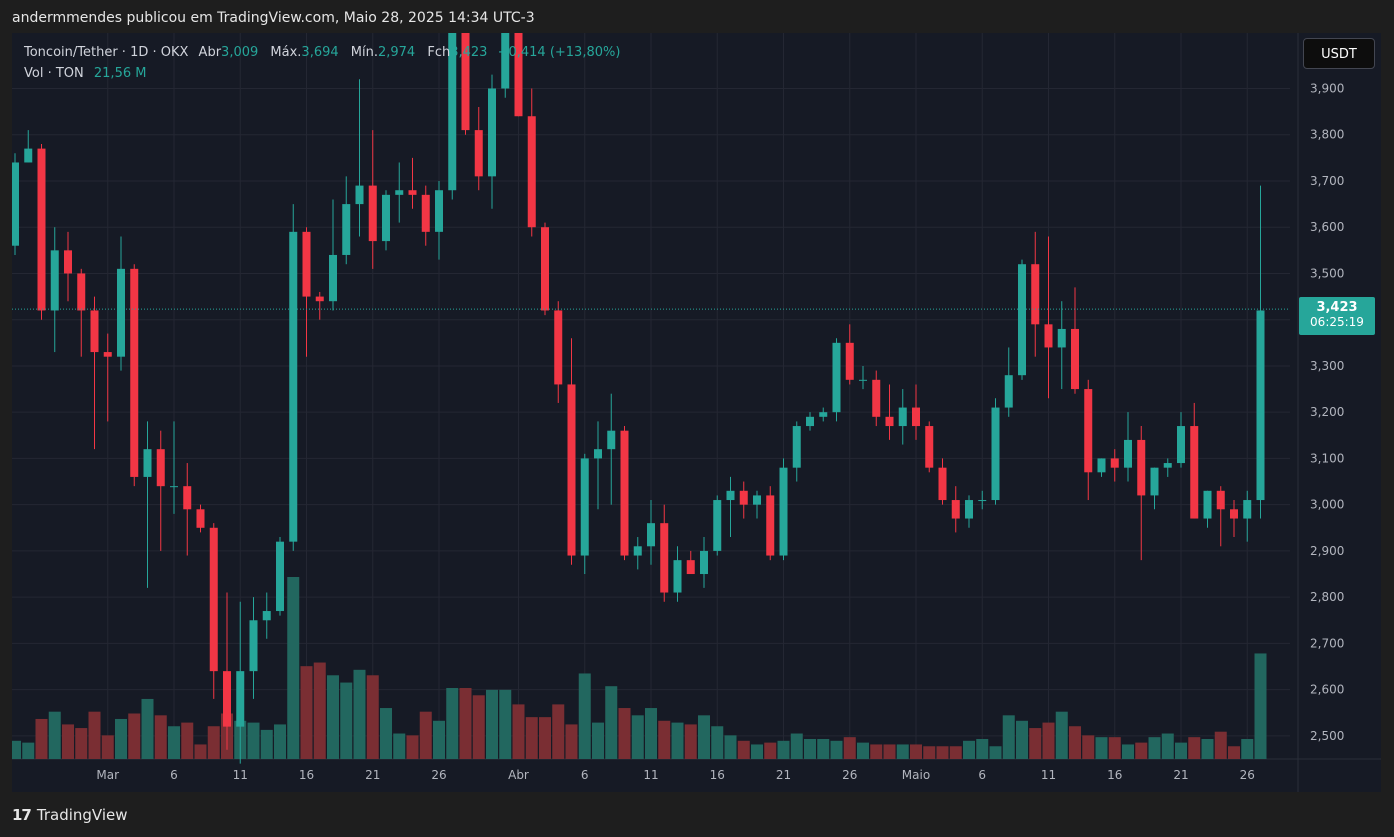 Image resolution: width=1394 pixels, height=837 pixels. Describe the element at coordinates (1327, 366) in the screenshot. I see `price-tick-label: 3,300` at that location.